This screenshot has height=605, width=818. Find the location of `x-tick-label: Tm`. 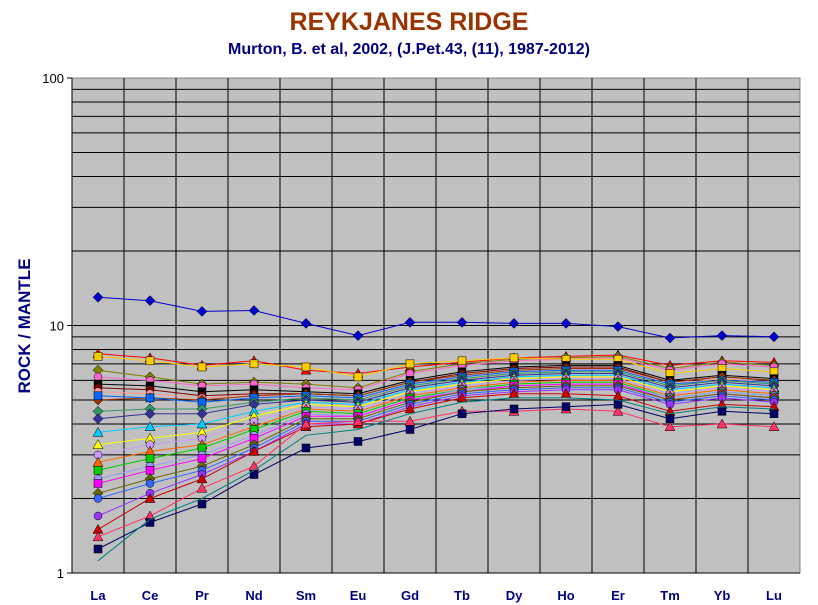

x-tick-label: Tm is located at coordinates (670, 595).